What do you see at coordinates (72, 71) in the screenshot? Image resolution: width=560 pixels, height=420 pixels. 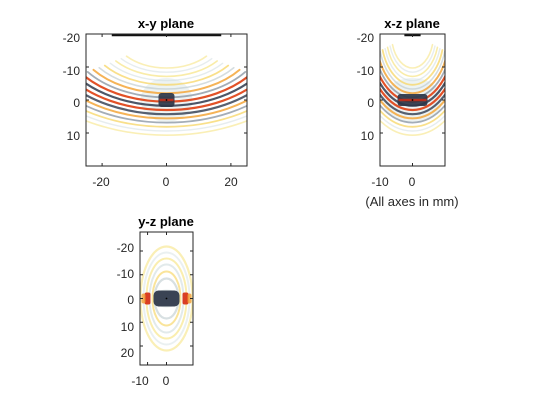 I see `panel-xy-ytick-label: -10` at bounding box center [72, 71].